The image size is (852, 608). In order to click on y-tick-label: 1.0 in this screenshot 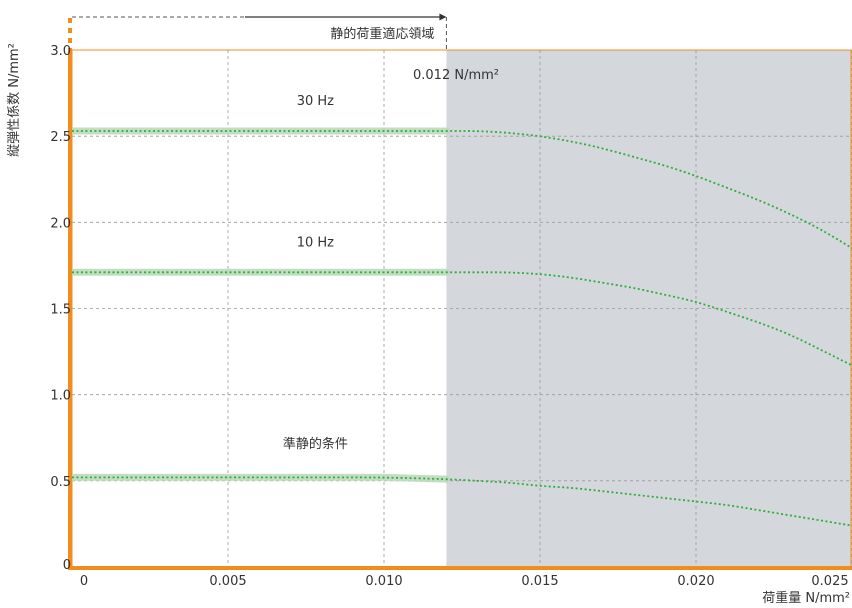, I will do `click(60, 396)`.